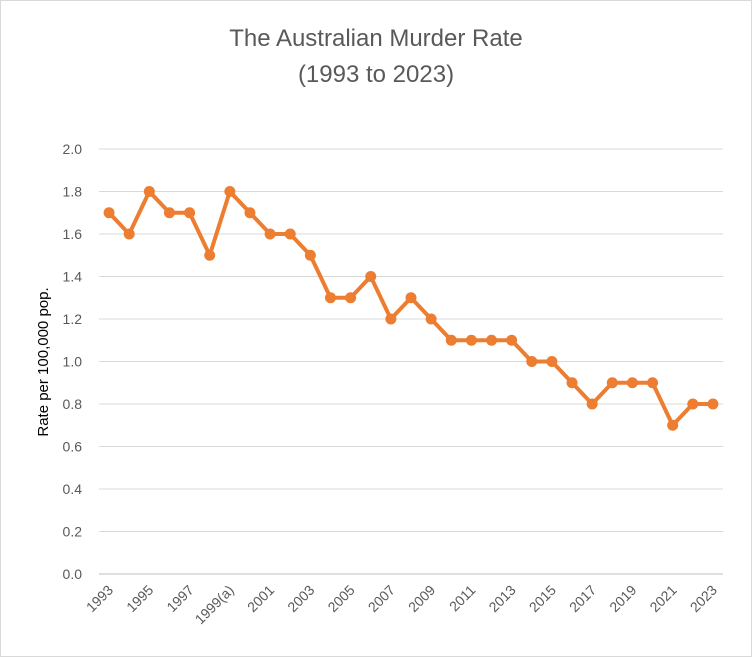  I want to click on y-tick-label: 0.2, so click(73, 532).